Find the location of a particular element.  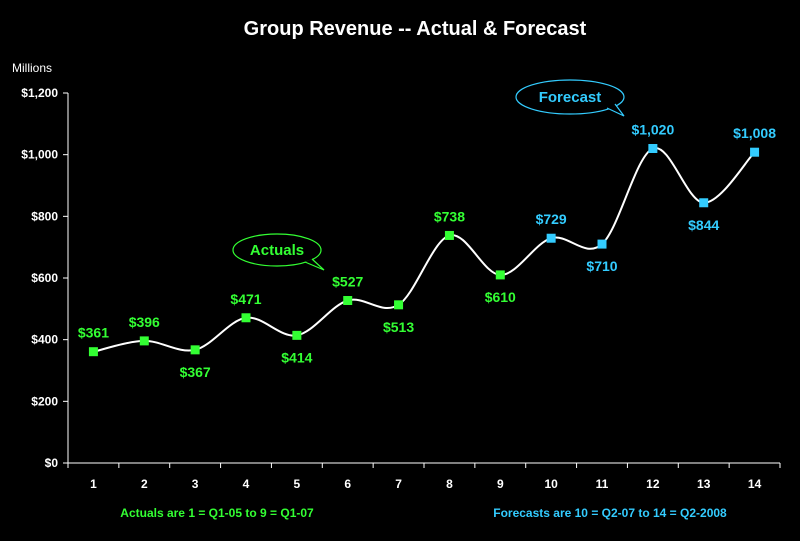

x-tick-label: 8 is located at coordinates (449, 484).